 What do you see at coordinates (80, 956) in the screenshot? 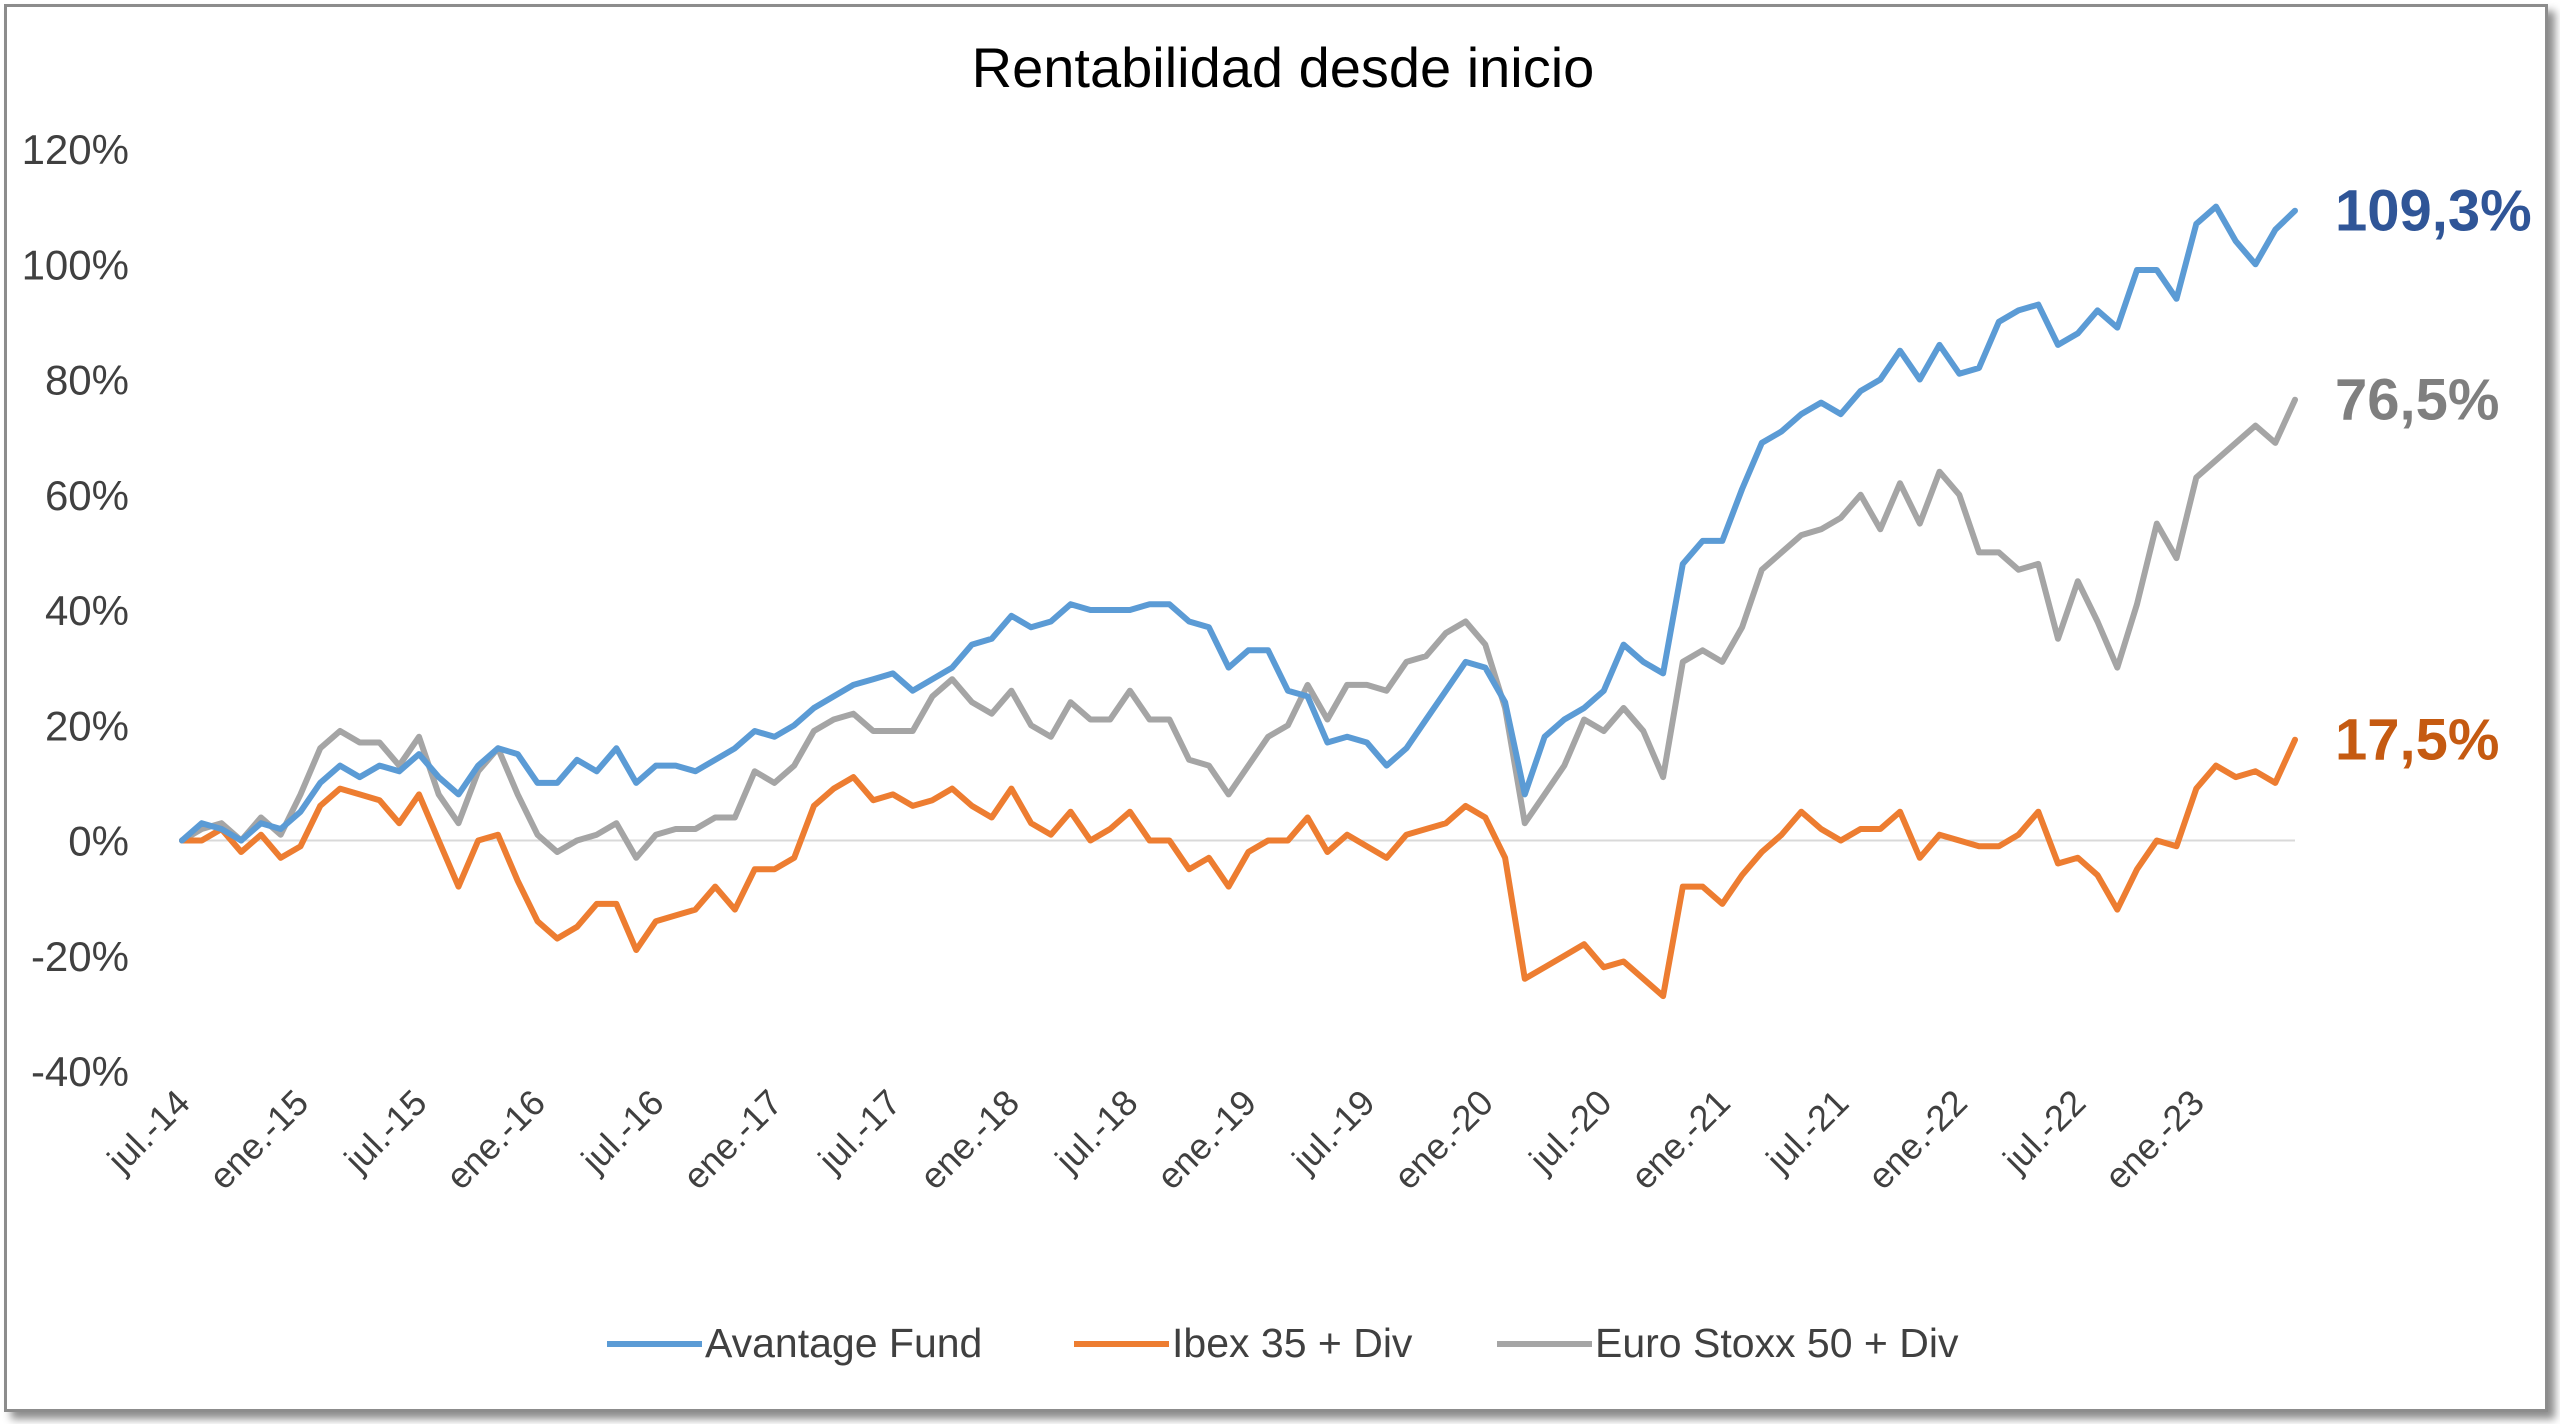
I see `y-tick-label: -20%` at bounding box center [80, 956].